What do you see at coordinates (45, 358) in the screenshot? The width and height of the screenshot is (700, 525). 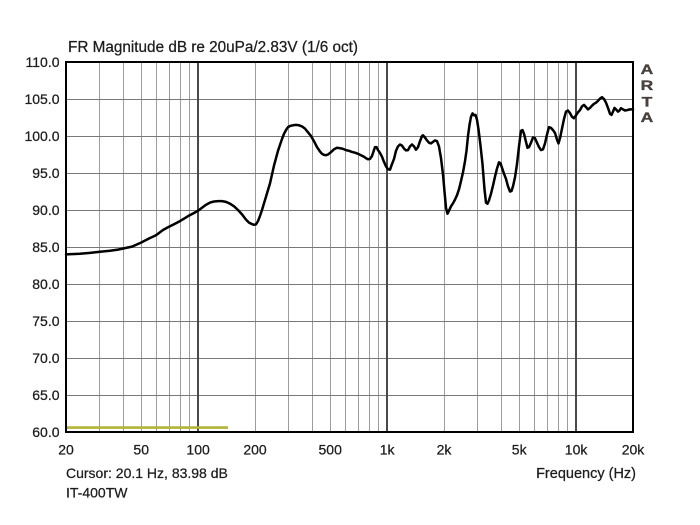 I see `svg-text: 70.0` at bounding box center [45, 358].